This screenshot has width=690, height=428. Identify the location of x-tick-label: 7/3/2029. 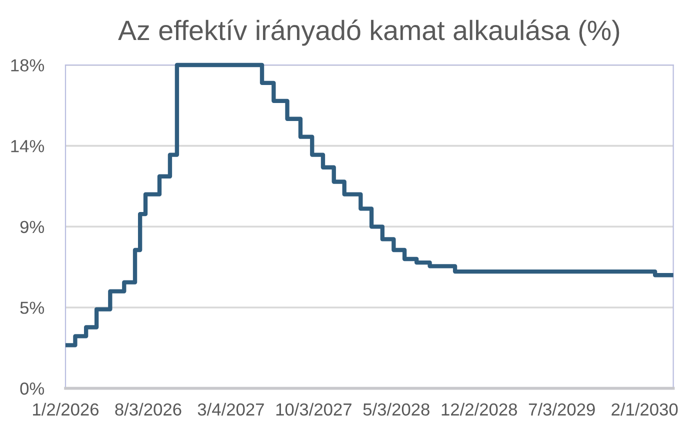
(561, 409).